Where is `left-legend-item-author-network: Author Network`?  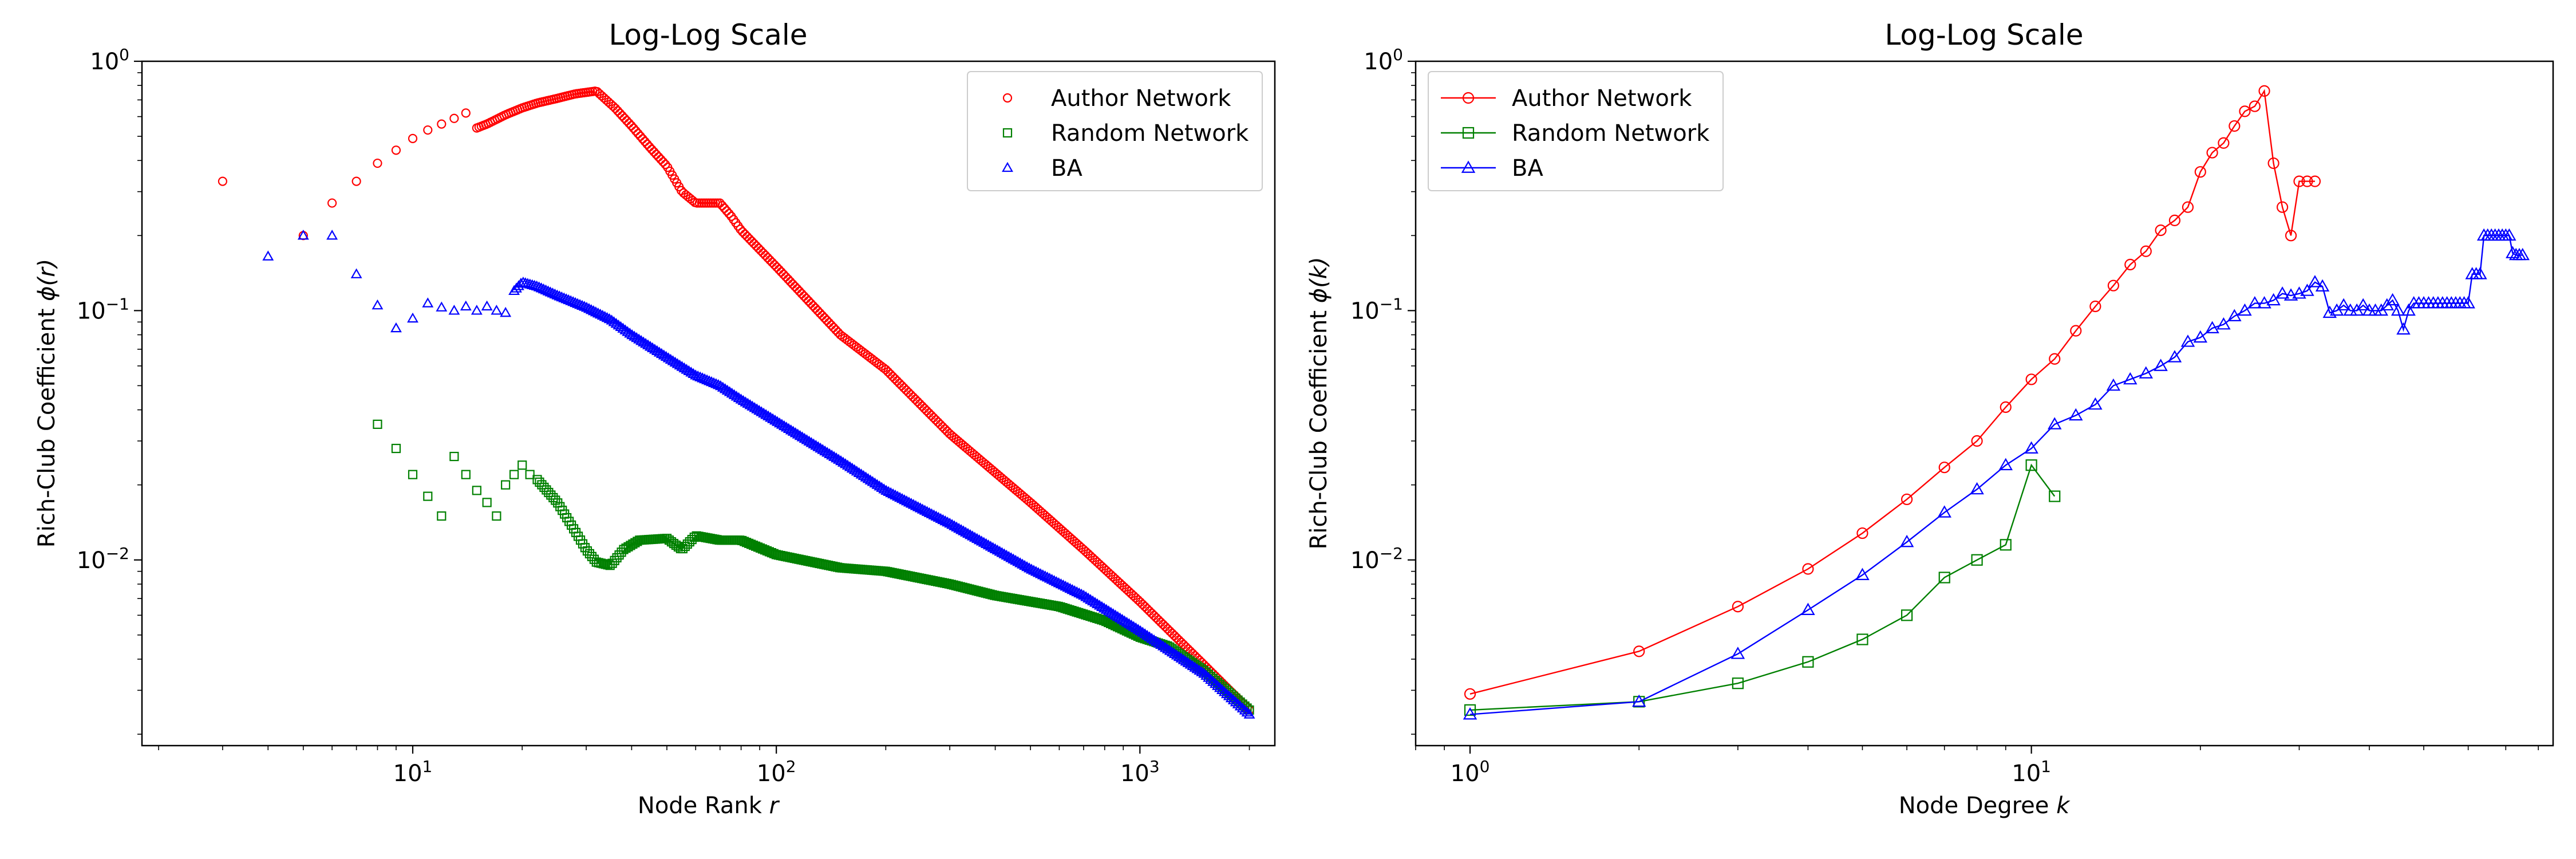
left-legend-item-author-network: Author Network is located at coordinates (1116, 99).